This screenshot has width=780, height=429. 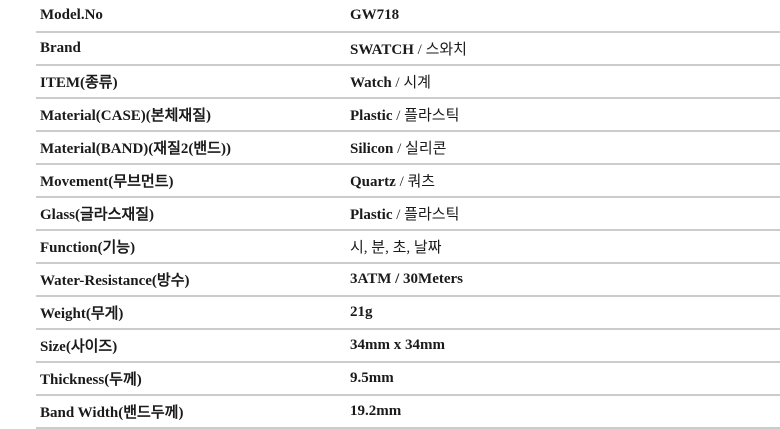 I want to click on table-row: Brand SWATCH / 스와치, so click(x=408, y=49).